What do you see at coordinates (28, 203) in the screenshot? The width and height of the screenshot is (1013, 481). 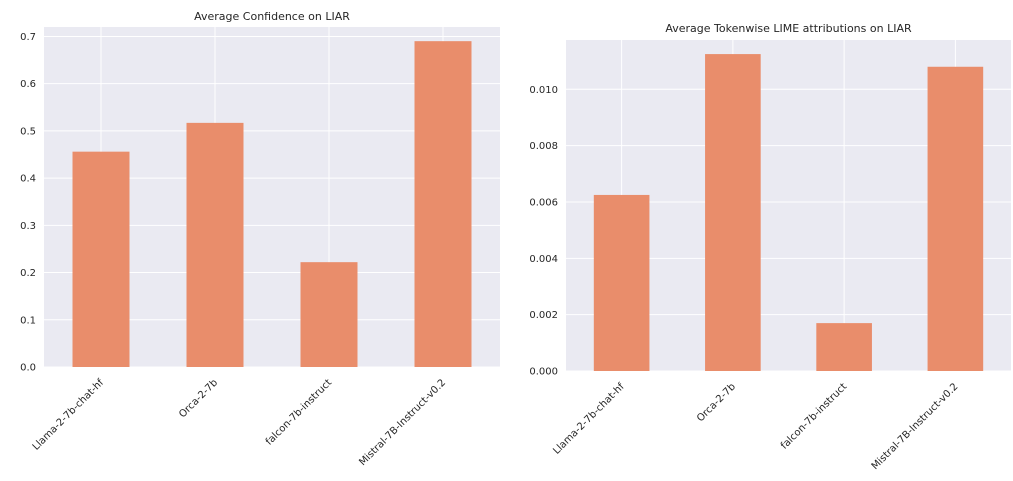 I see `y-tick-labels: 0.0 0.1 0.2 0.3 0.4 0.5 0.6 0.7` at bounding box center [28, 203].